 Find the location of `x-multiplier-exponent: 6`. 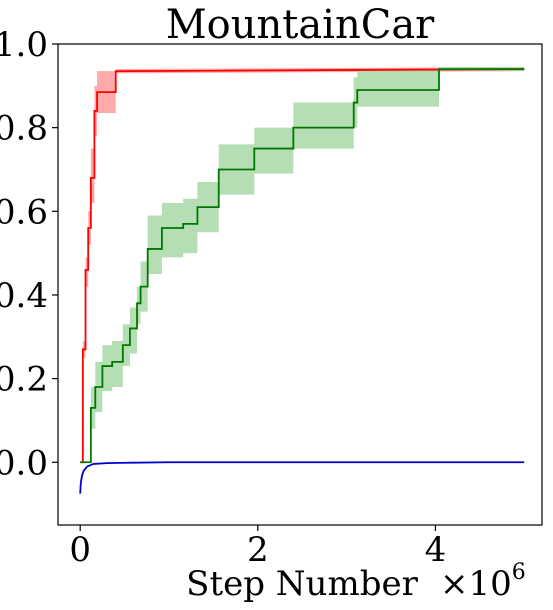

x-multiplier-exponent: 6 is located at coordinates (519, 572).